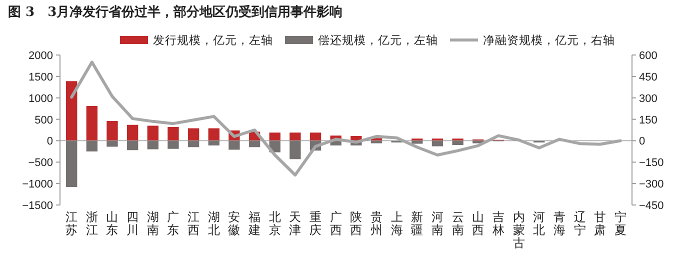 Image resolution: width=694 pixels, height=265 pixels. Describe the element at coordinates (497, 223) in the screenshot. I see `x-tick-label: 吉林` at that location.